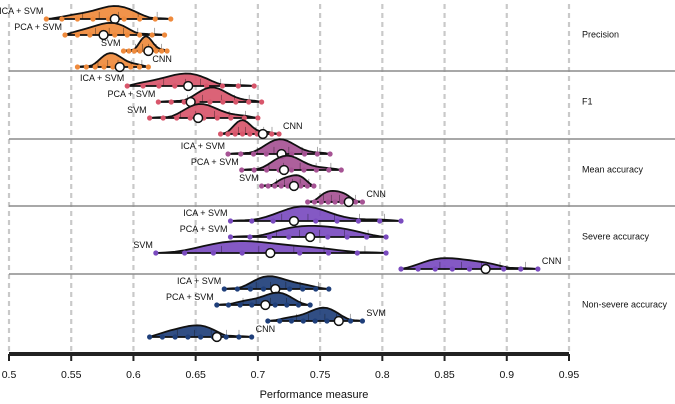 The image size is (675, 404). I want to click on x-tick-label: 0.5, so click(9, 375).